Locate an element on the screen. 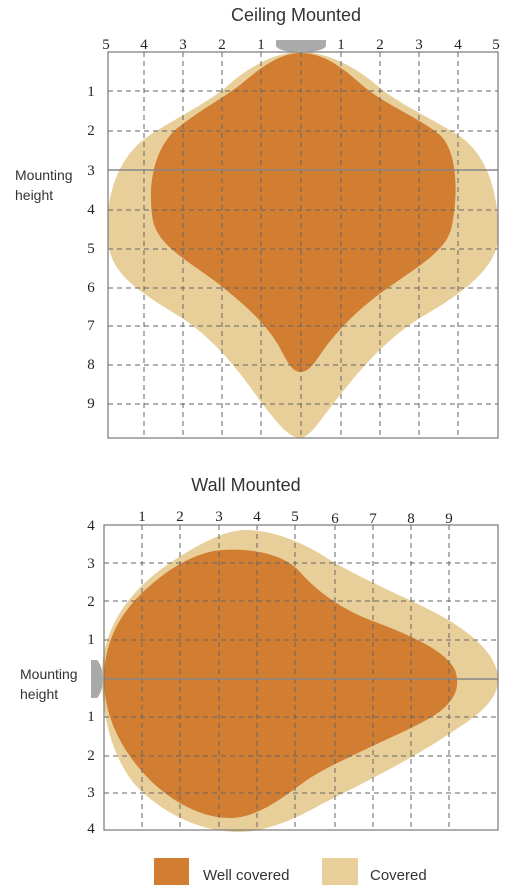 The width and height of the screenshot is (506, 888). ceiling-left-tick: 8 is located at coordinates (91, 365).